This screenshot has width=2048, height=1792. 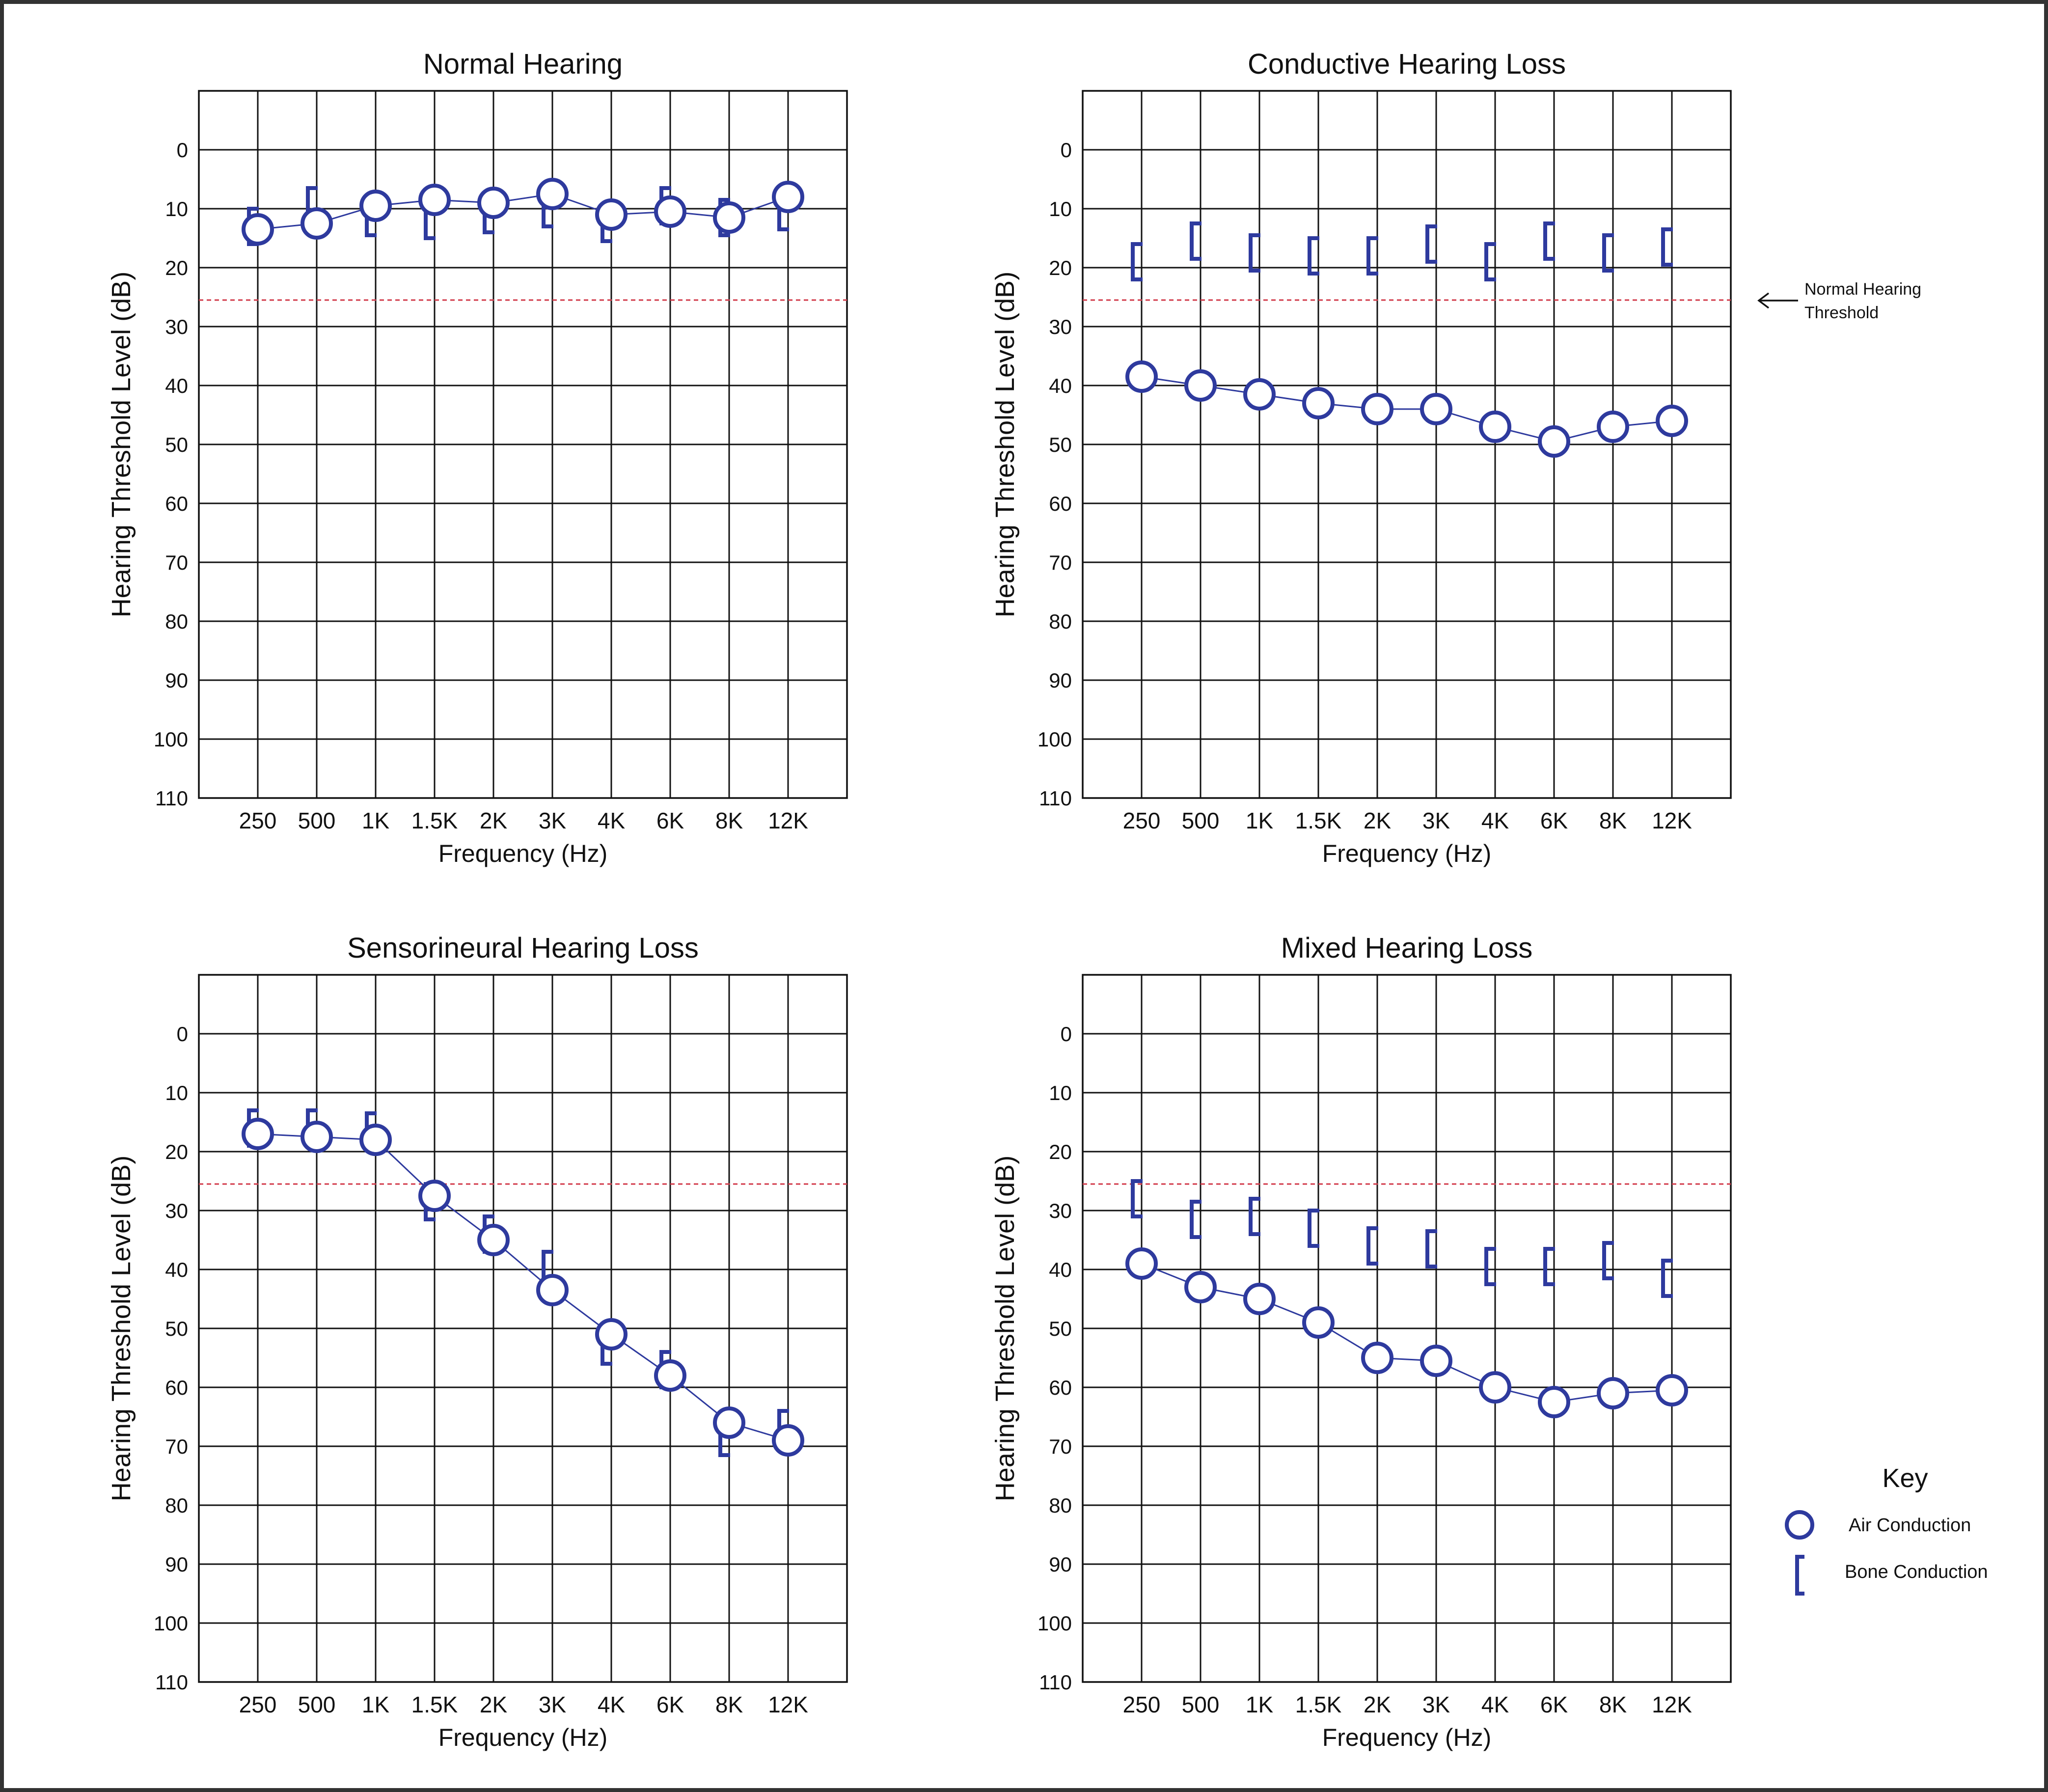 What do you see at coordinates (1060, 209) in the screenshot?
I see `y-tick-label: 10` at bounding box center [1060, 209].